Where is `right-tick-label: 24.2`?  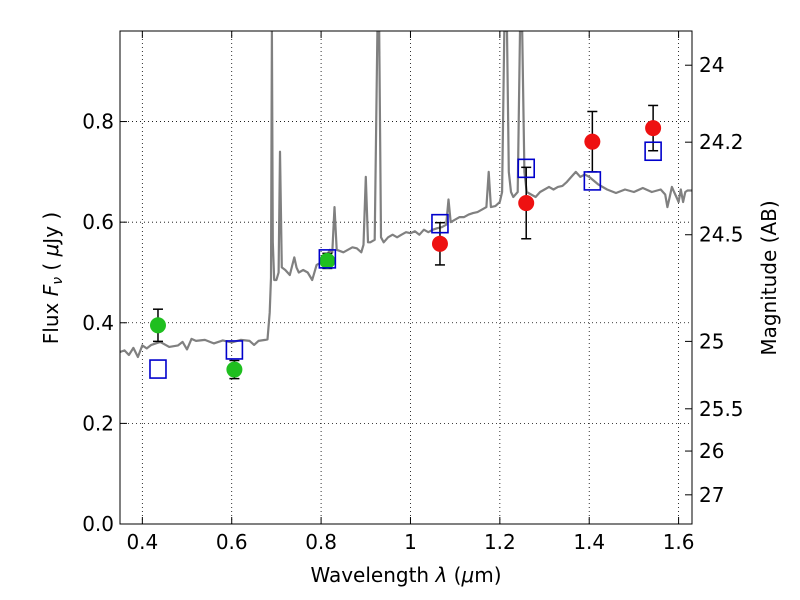 right-tick-label: 24.2 is located at coordinates (721, 142).